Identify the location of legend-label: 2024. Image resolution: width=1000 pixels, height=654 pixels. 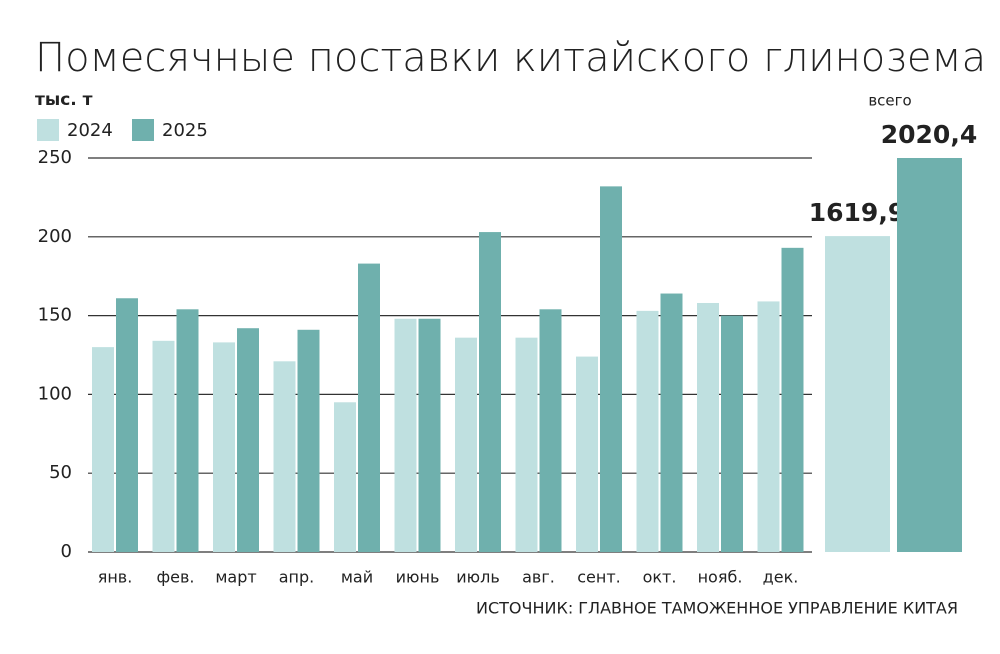
(90, 130).